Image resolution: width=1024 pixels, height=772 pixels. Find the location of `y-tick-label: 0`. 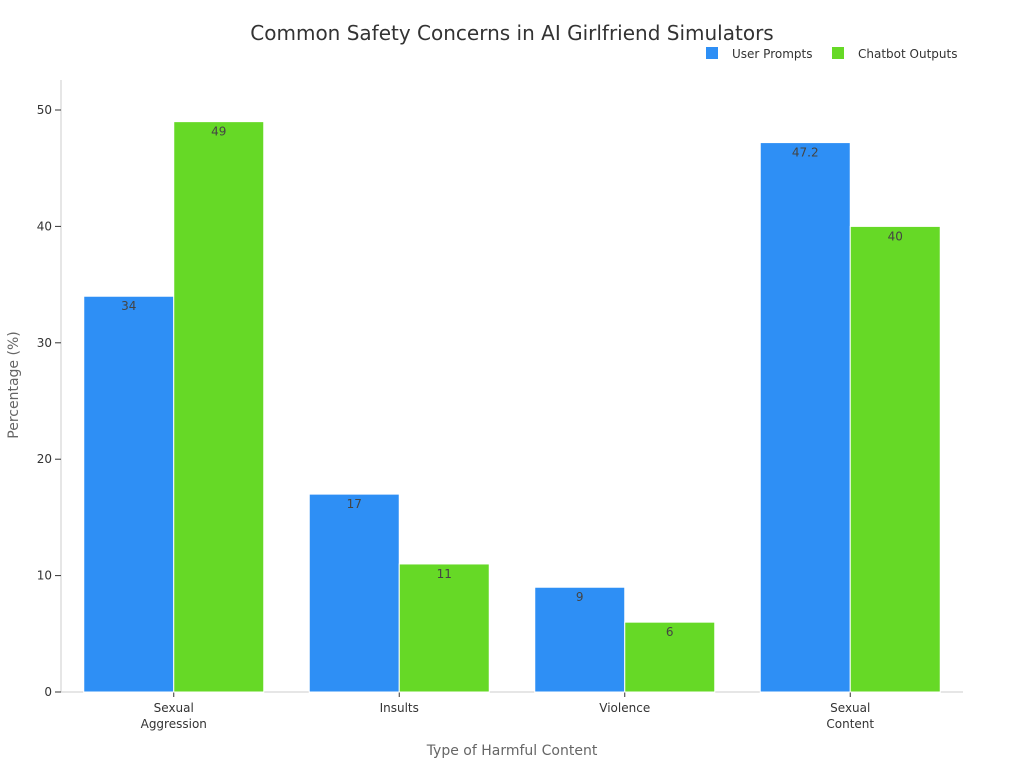

y-tick-label: 0 is located at coordinates (48, 692).